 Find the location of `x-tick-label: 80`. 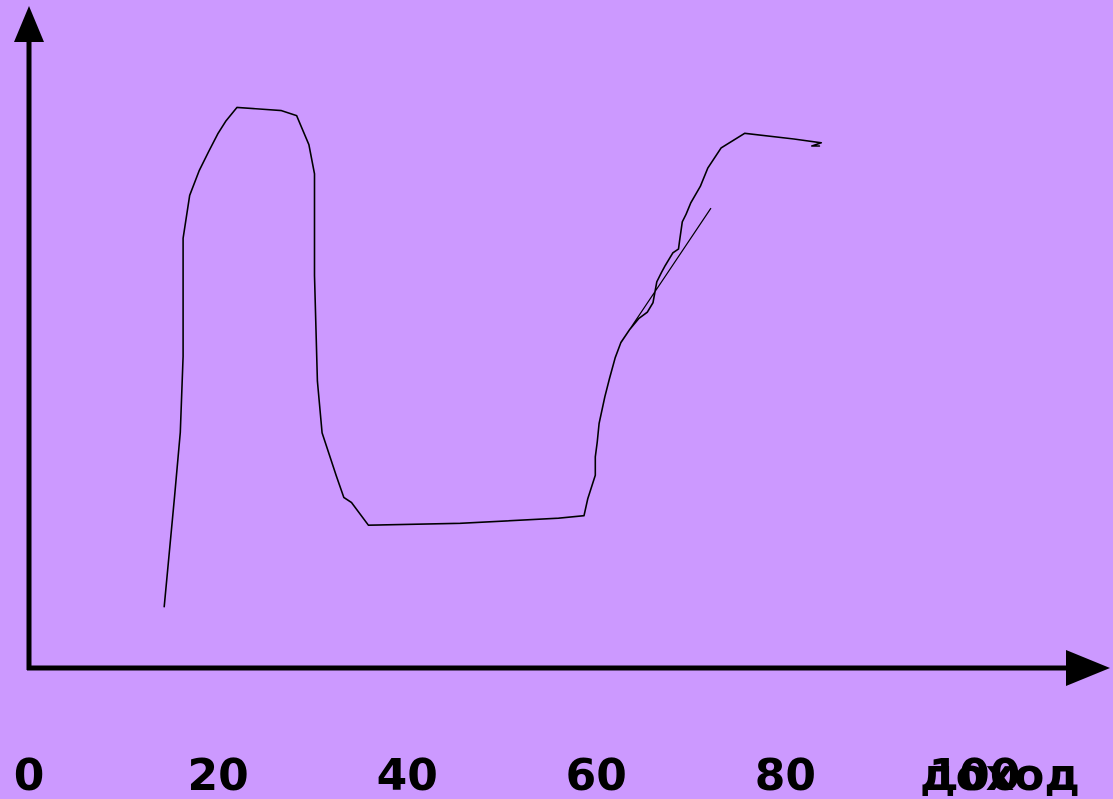

x-tick-label: 80 is located at coordinates (785, 774).